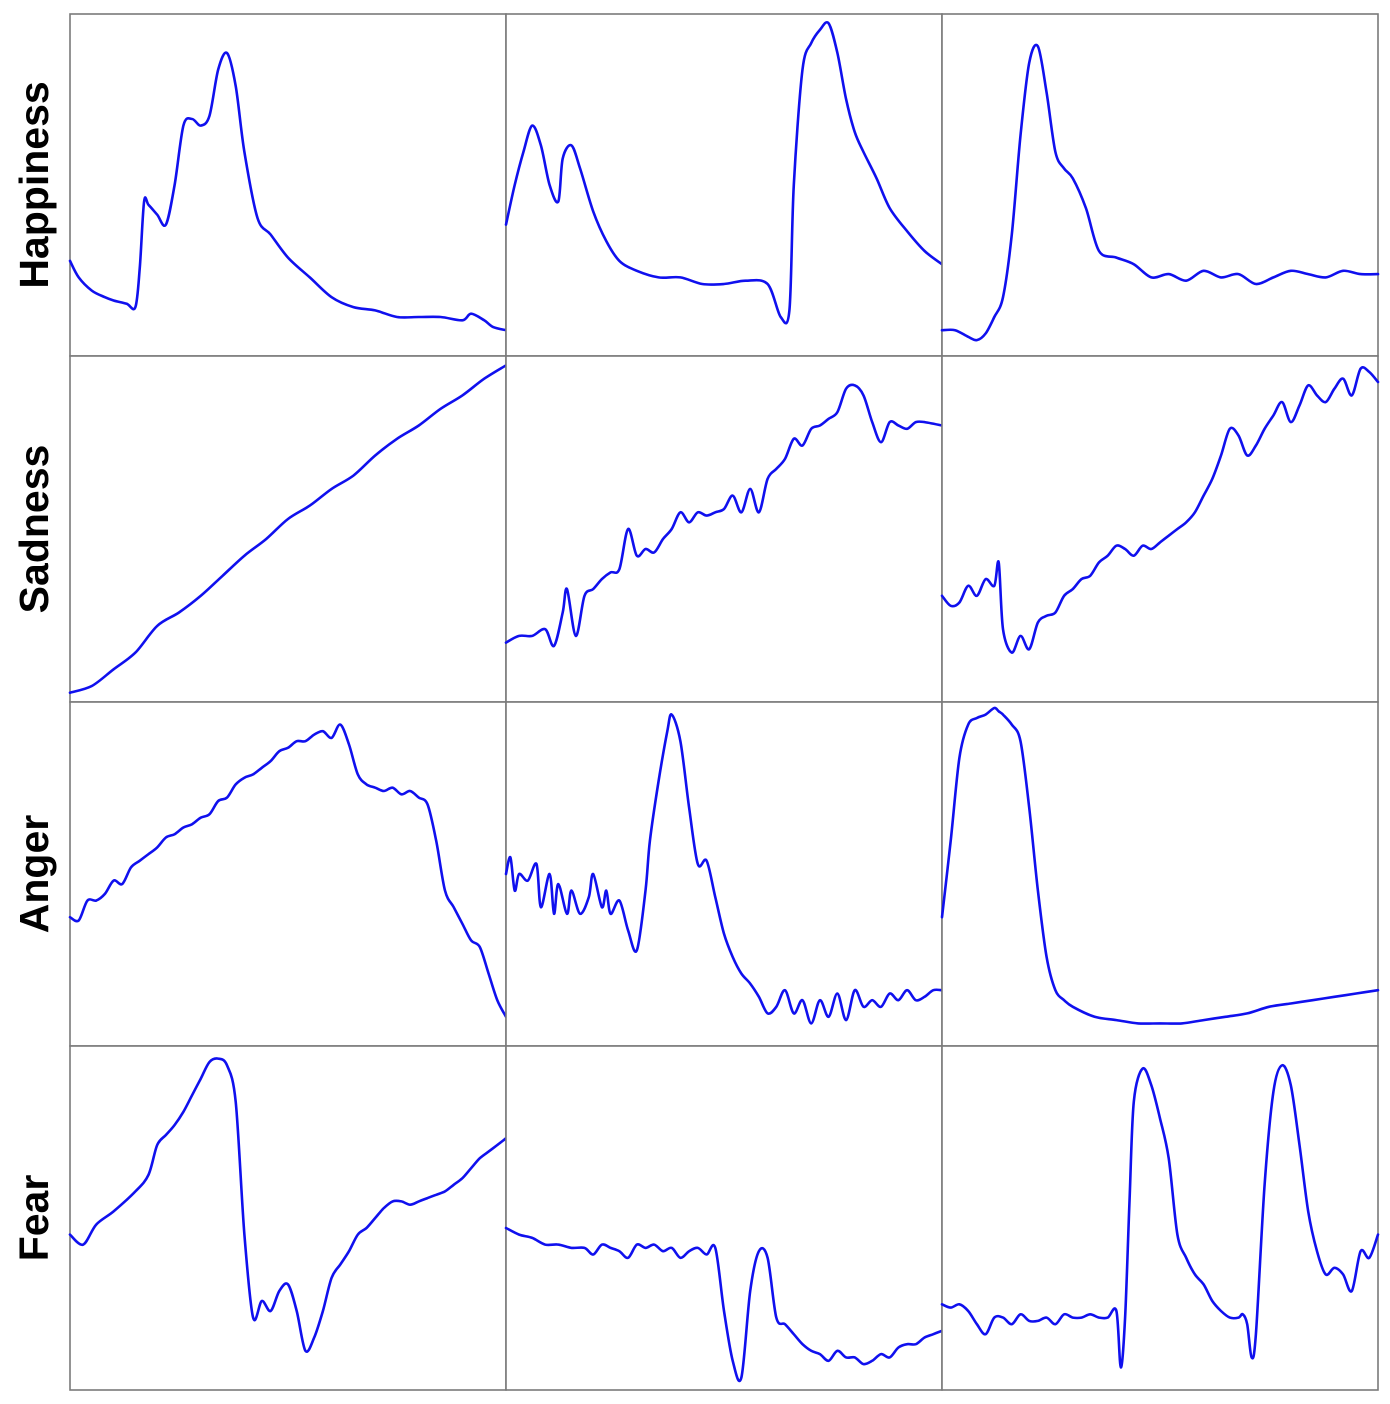 This screenshot has width=1390, height=1404. I want to click on row-label-anger: Anger, so click(34, 874).